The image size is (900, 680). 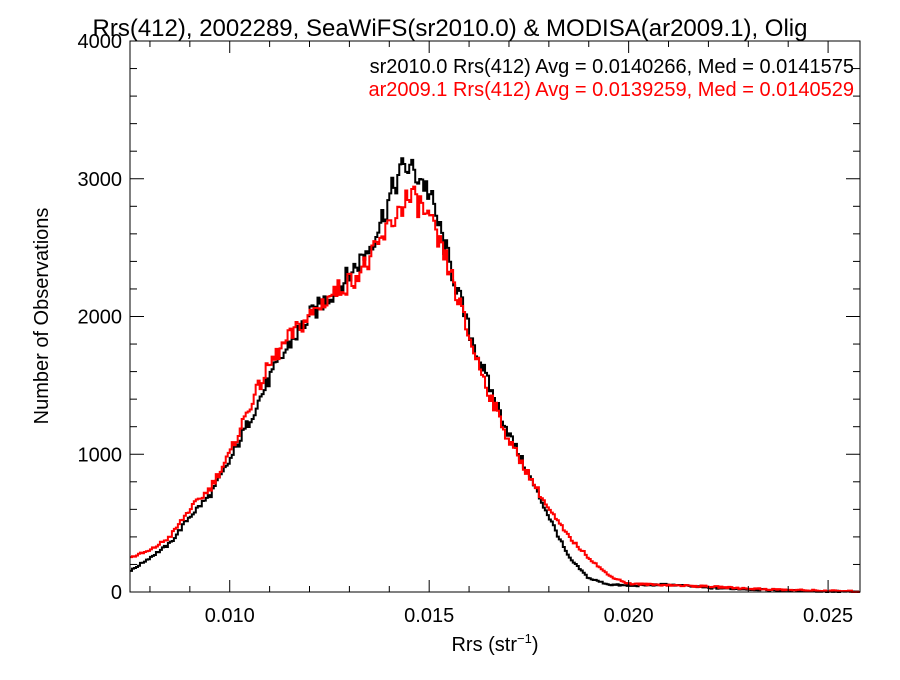 What do you see at coordinates (116, 593) in the screenshot?
I see `y-tick-label: 0` at bounding box center [116, 593].